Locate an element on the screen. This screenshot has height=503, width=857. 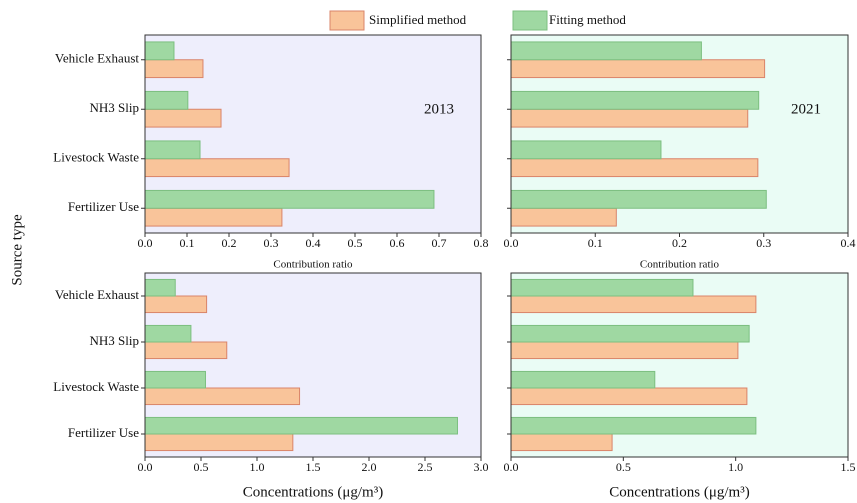
legend-label: Simplified method is located at coordinates (418, 19).